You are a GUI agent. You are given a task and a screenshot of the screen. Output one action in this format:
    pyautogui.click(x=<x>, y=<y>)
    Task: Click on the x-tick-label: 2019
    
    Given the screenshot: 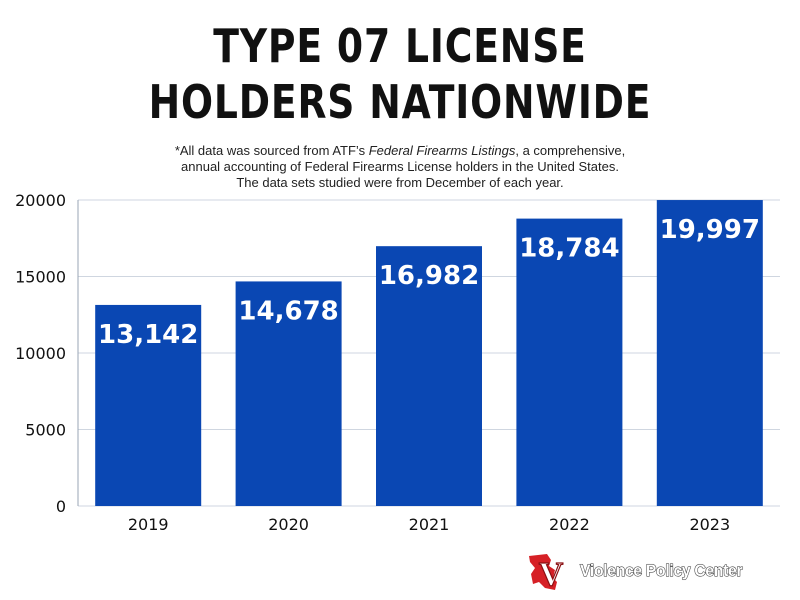 What is the action you would take?
    pyautogui.click(x=148, y=524)
    